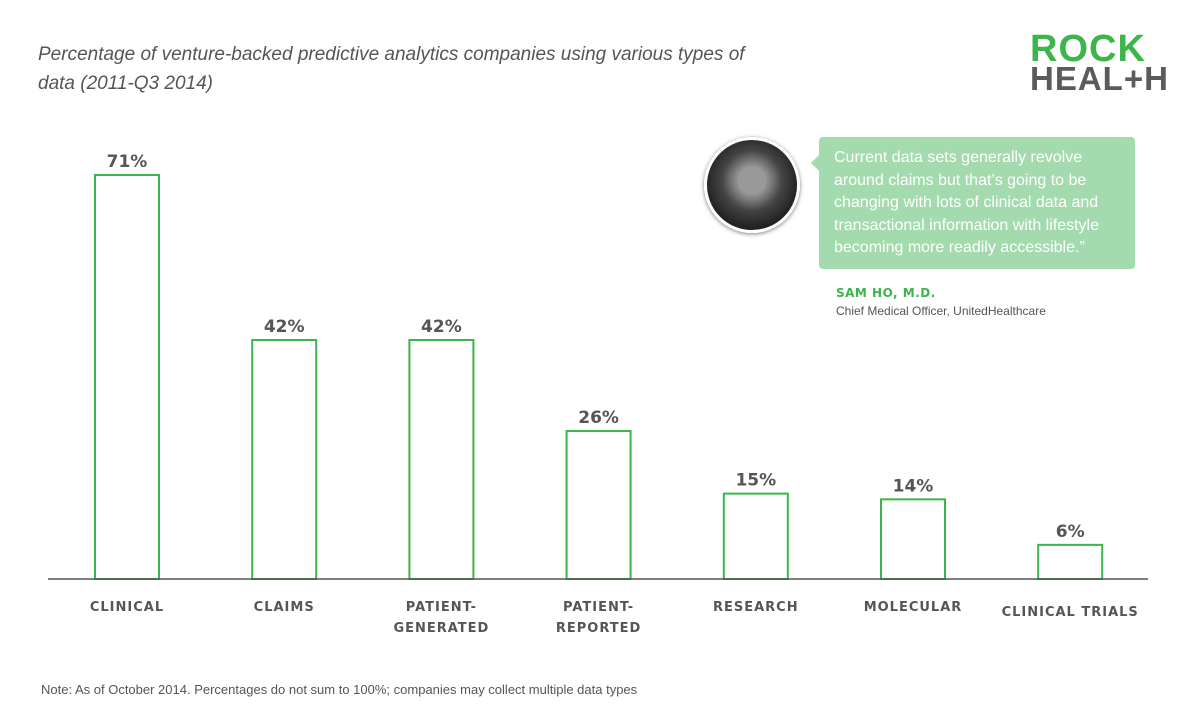  I want to click on data-label: 26%, so click(598, 418).